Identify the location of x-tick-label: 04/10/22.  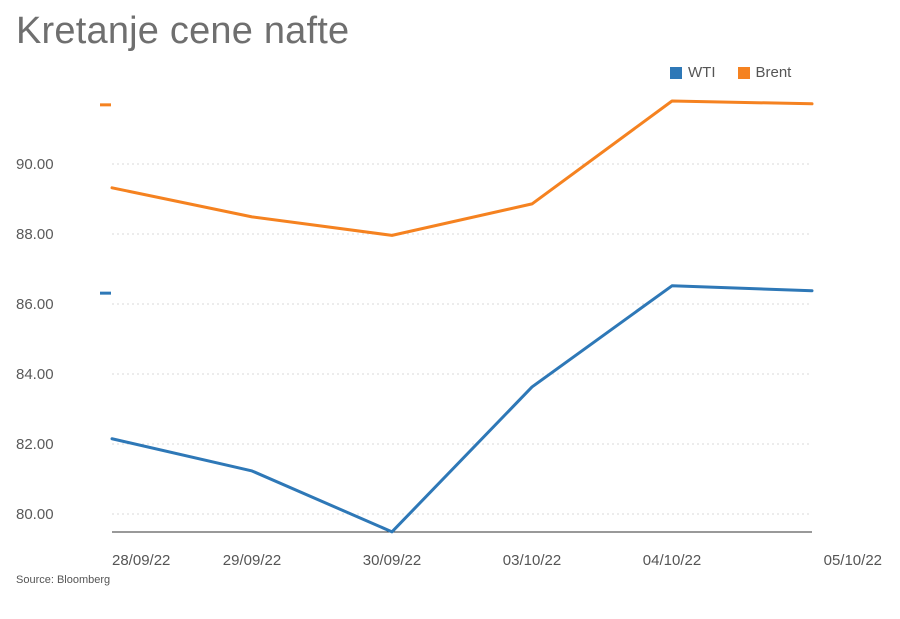
(672, 560).